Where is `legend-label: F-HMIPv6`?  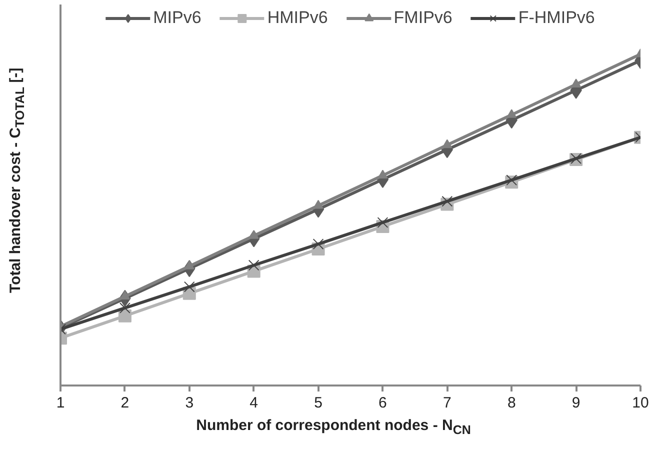
legend-label: F-HMIPv6 is located at coordinates (556, 18).